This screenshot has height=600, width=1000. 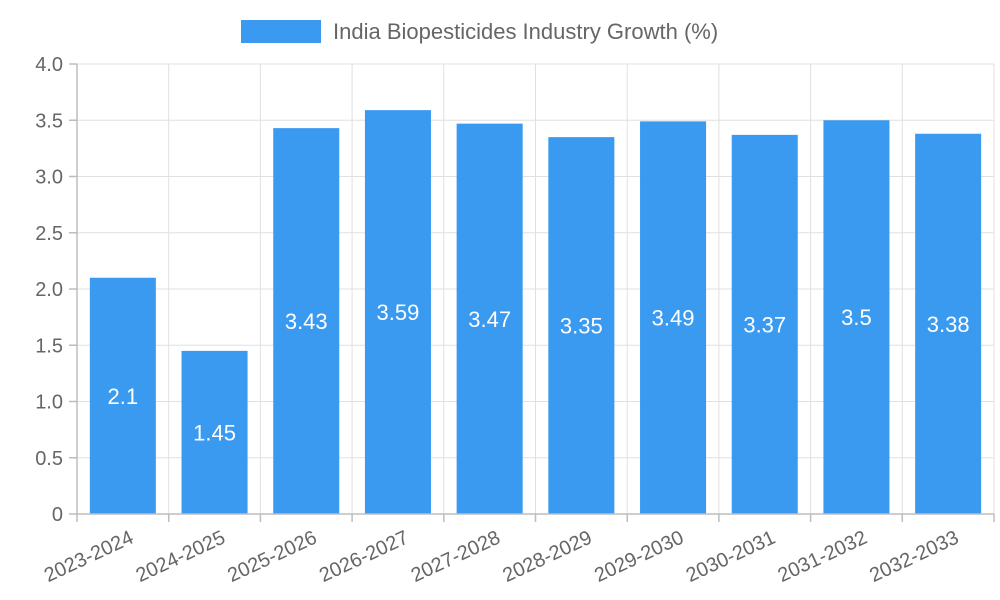 What do you see at coordinates (823, 557) in the screenshot?
I see `x-tick-label: 2031-2032` at bounding box center [823, 557].